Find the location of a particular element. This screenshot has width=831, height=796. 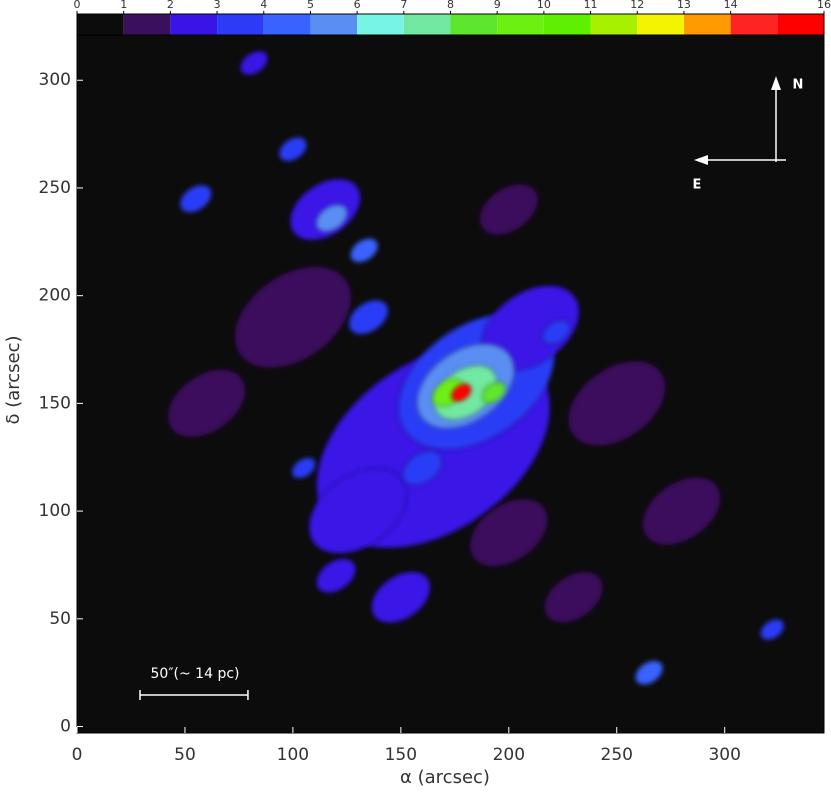

x-tick-label: 150 is located at coordinates (401, 755).